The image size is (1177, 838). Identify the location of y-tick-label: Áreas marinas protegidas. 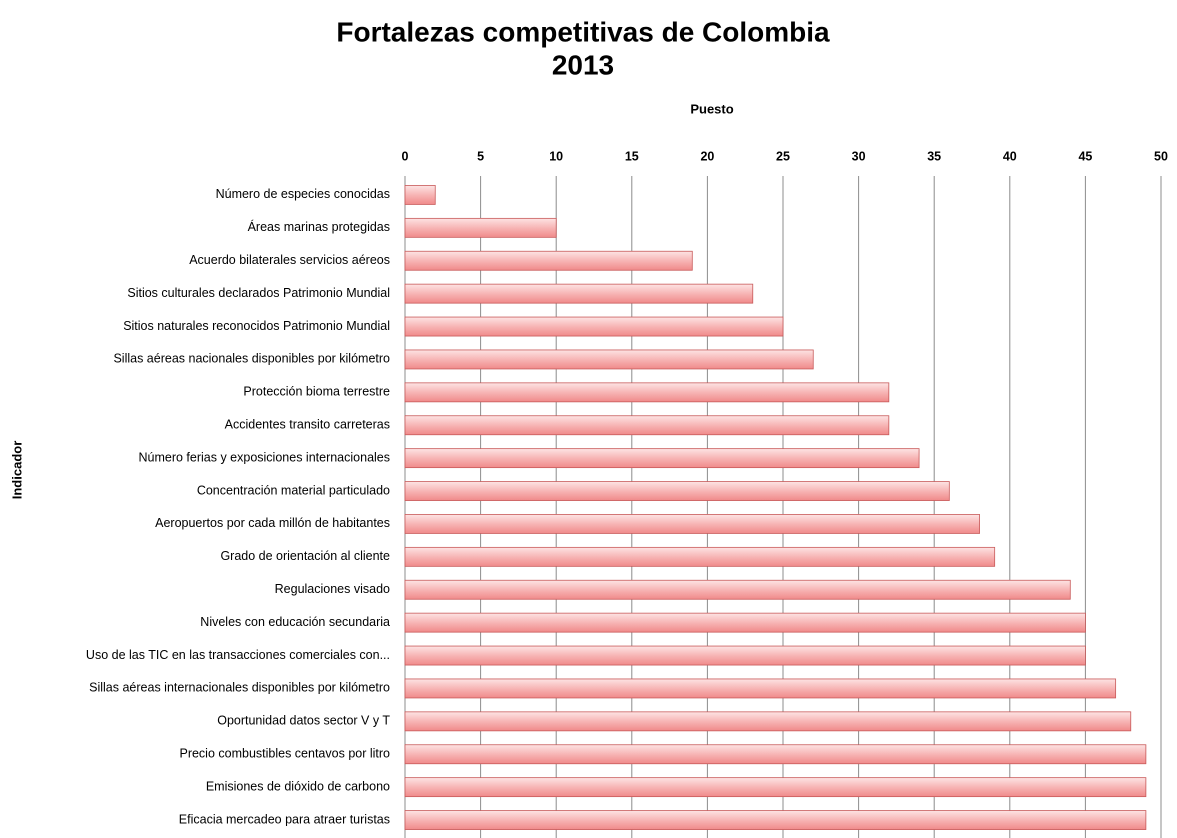
(319, 226).